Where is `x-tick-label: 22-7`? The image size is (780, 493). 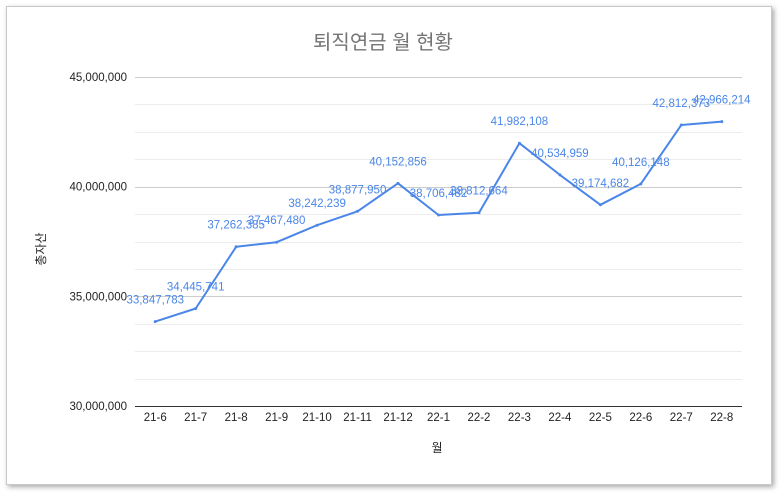 x-tick-label: 22-7 is located at coordinates (681, 418).